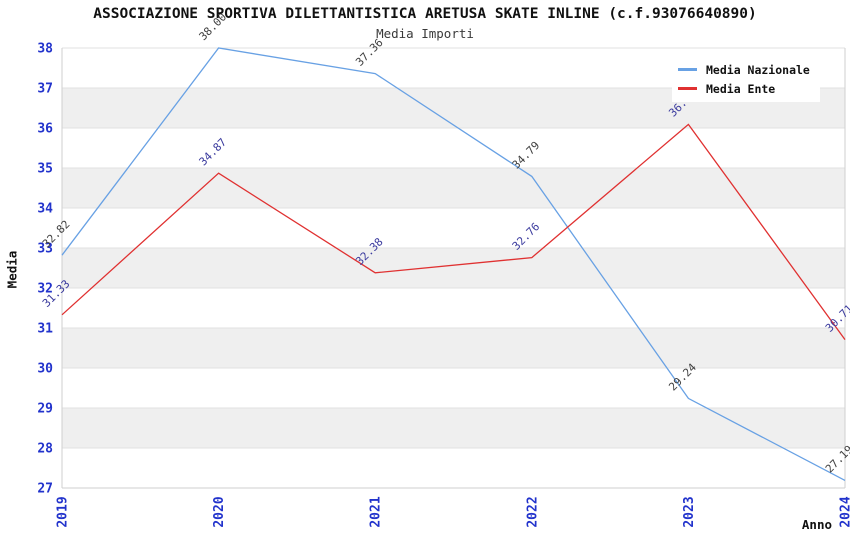  What do you see at coordinates (45, 209) in the screenshot?
I see `y-tick-label: 34` at bounding box center [45, 209].